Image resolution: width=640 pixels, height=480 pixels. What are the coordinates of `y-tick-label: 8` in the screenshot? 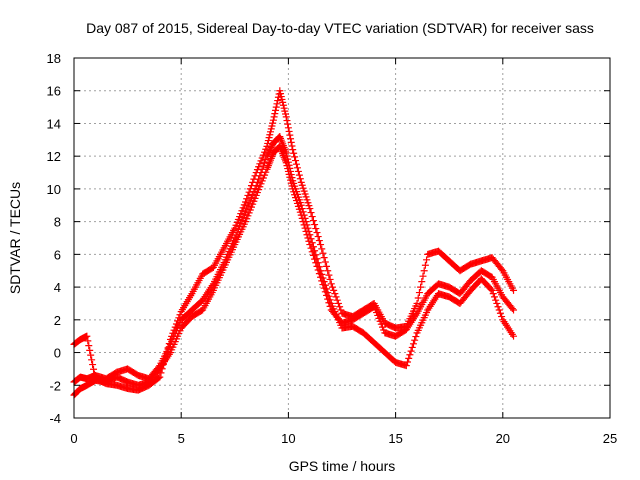 It's located at (57, 222).